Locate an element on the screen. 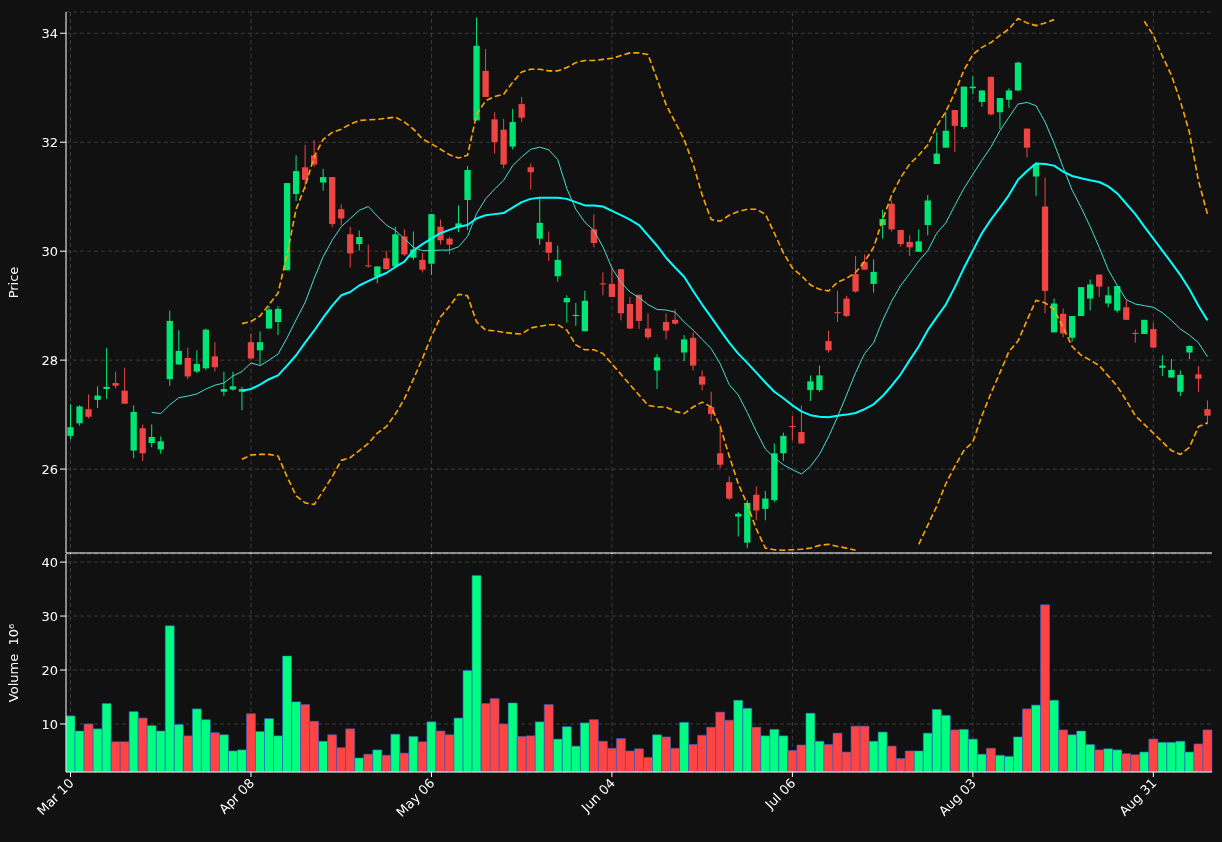 This screenshot has width=1222, height=842. y-tick-label: 20 is located at coordinates (49, 670).